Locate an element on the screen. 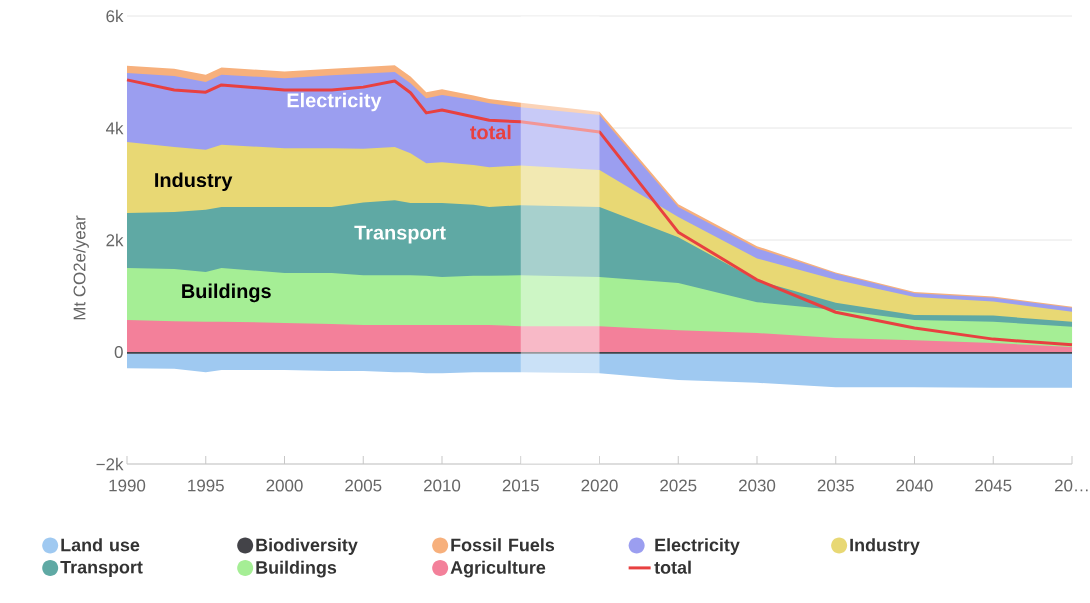 This screenshot has height=603, width=1090. annotation: Electricity is located at coordinates (334, 102).